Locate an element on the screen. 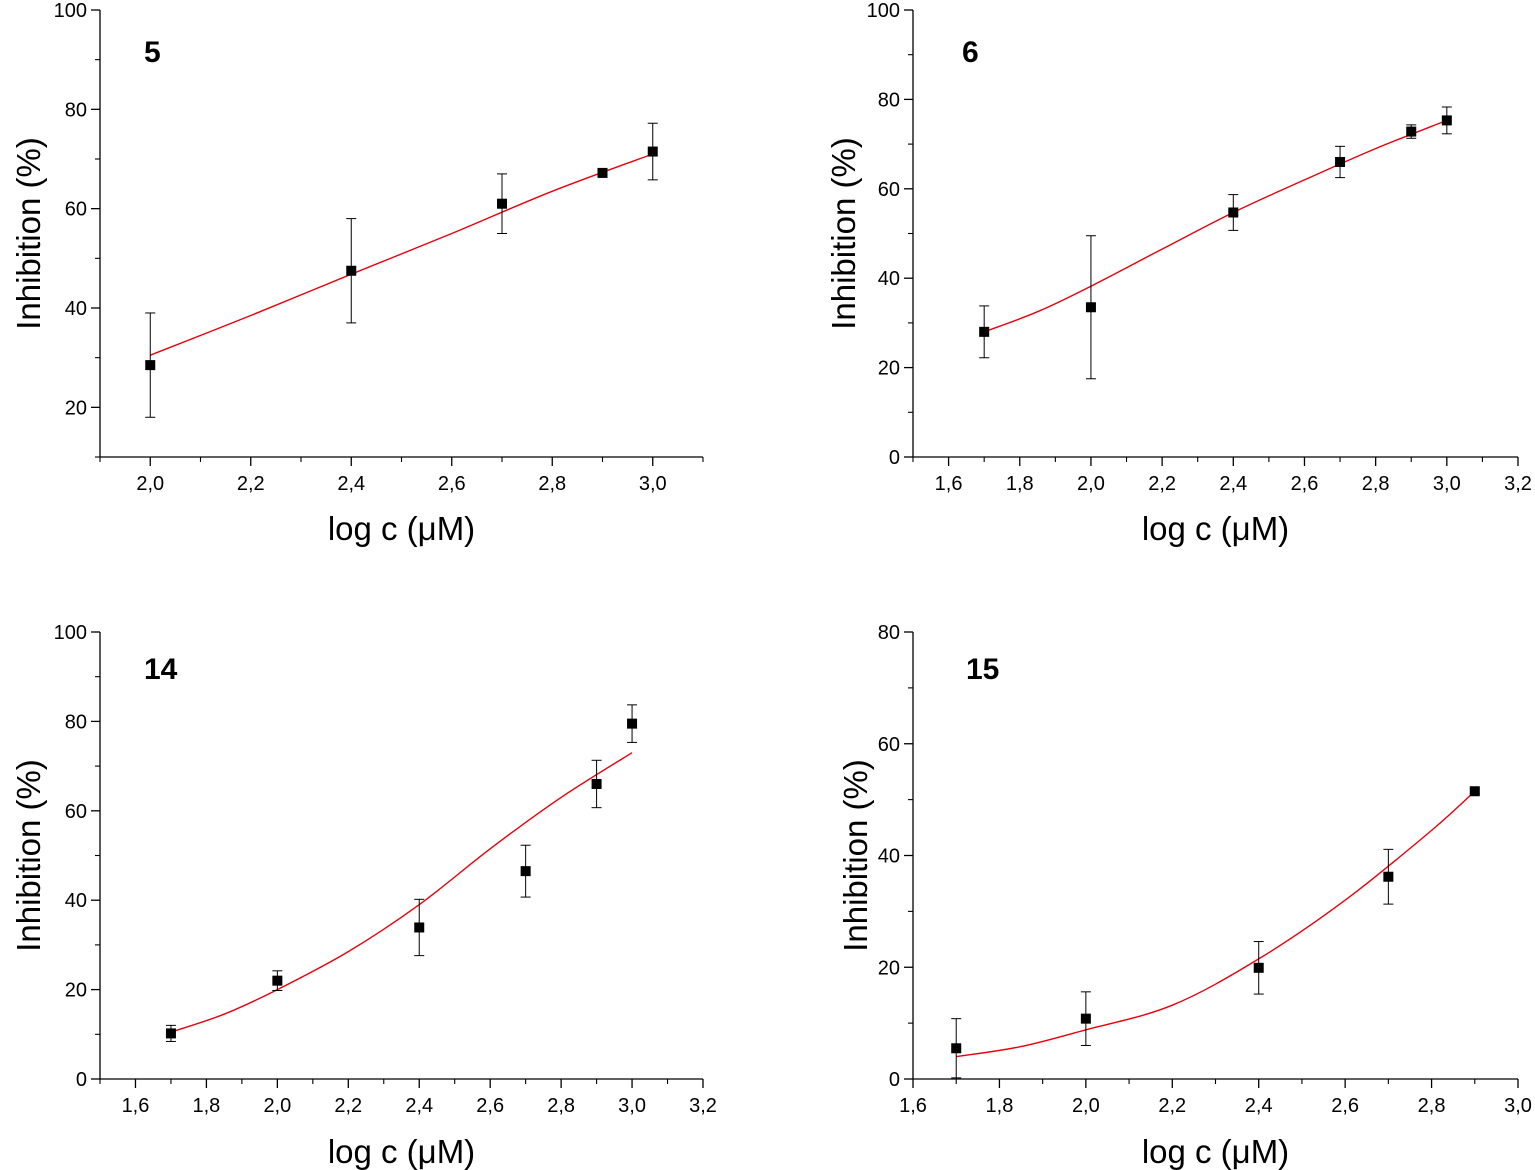 This screenshot has width=1535, height=1170. panel-number: 15 is located at coordinates (982, 669).